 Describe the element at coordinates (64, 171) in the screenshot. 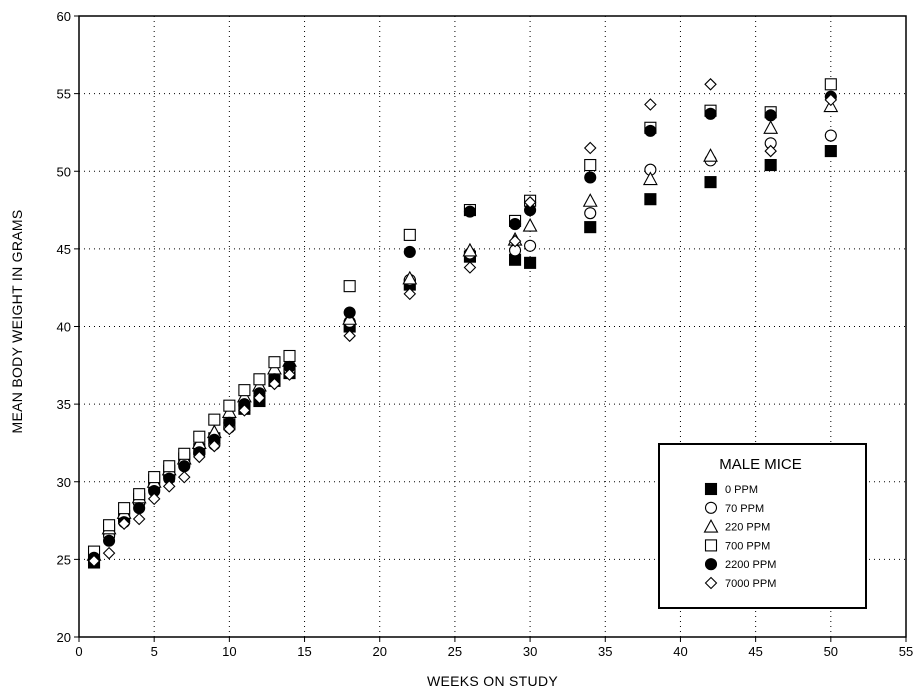

I see `y-tick-label: 50` at that location.